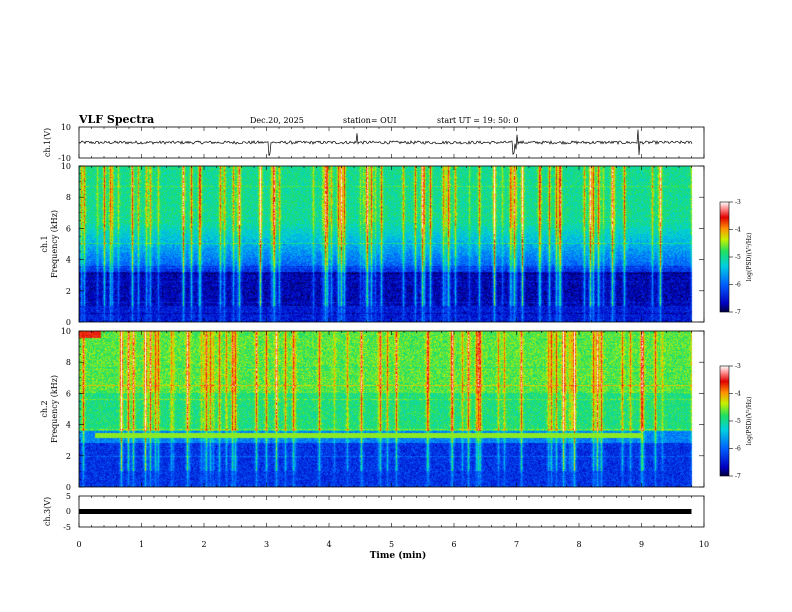 The height and width of the screenshot is (612, 792). I want to click on x-tick-label: 8, so click(578, 544).